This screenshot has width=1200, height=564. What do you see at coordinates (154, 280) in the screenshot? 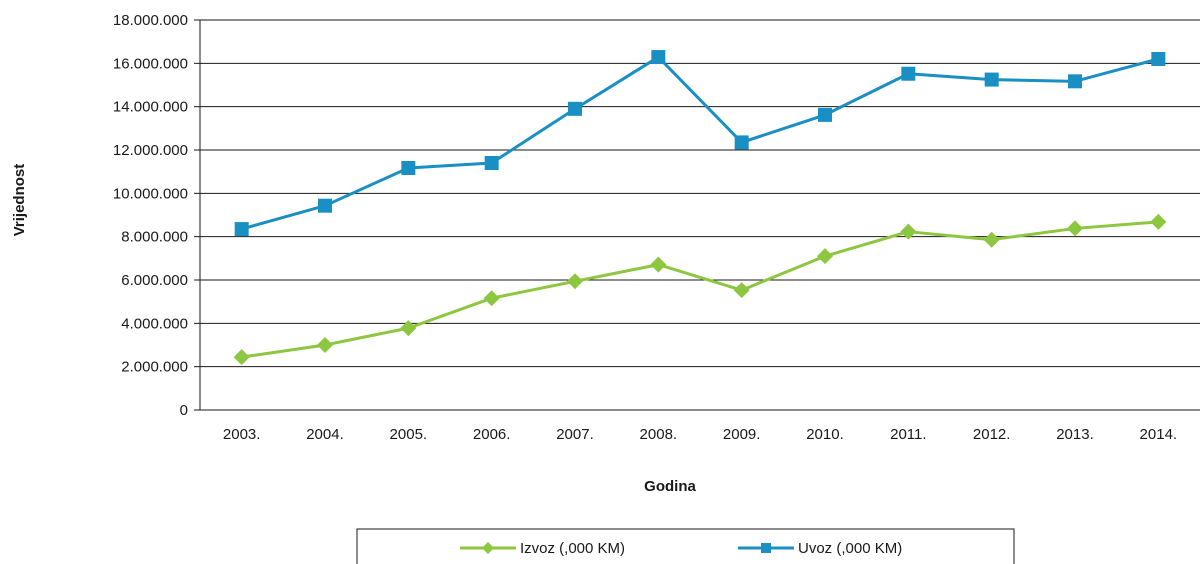
I see `y-tick-label: 6.000.000` at bounding box center [154, 280].